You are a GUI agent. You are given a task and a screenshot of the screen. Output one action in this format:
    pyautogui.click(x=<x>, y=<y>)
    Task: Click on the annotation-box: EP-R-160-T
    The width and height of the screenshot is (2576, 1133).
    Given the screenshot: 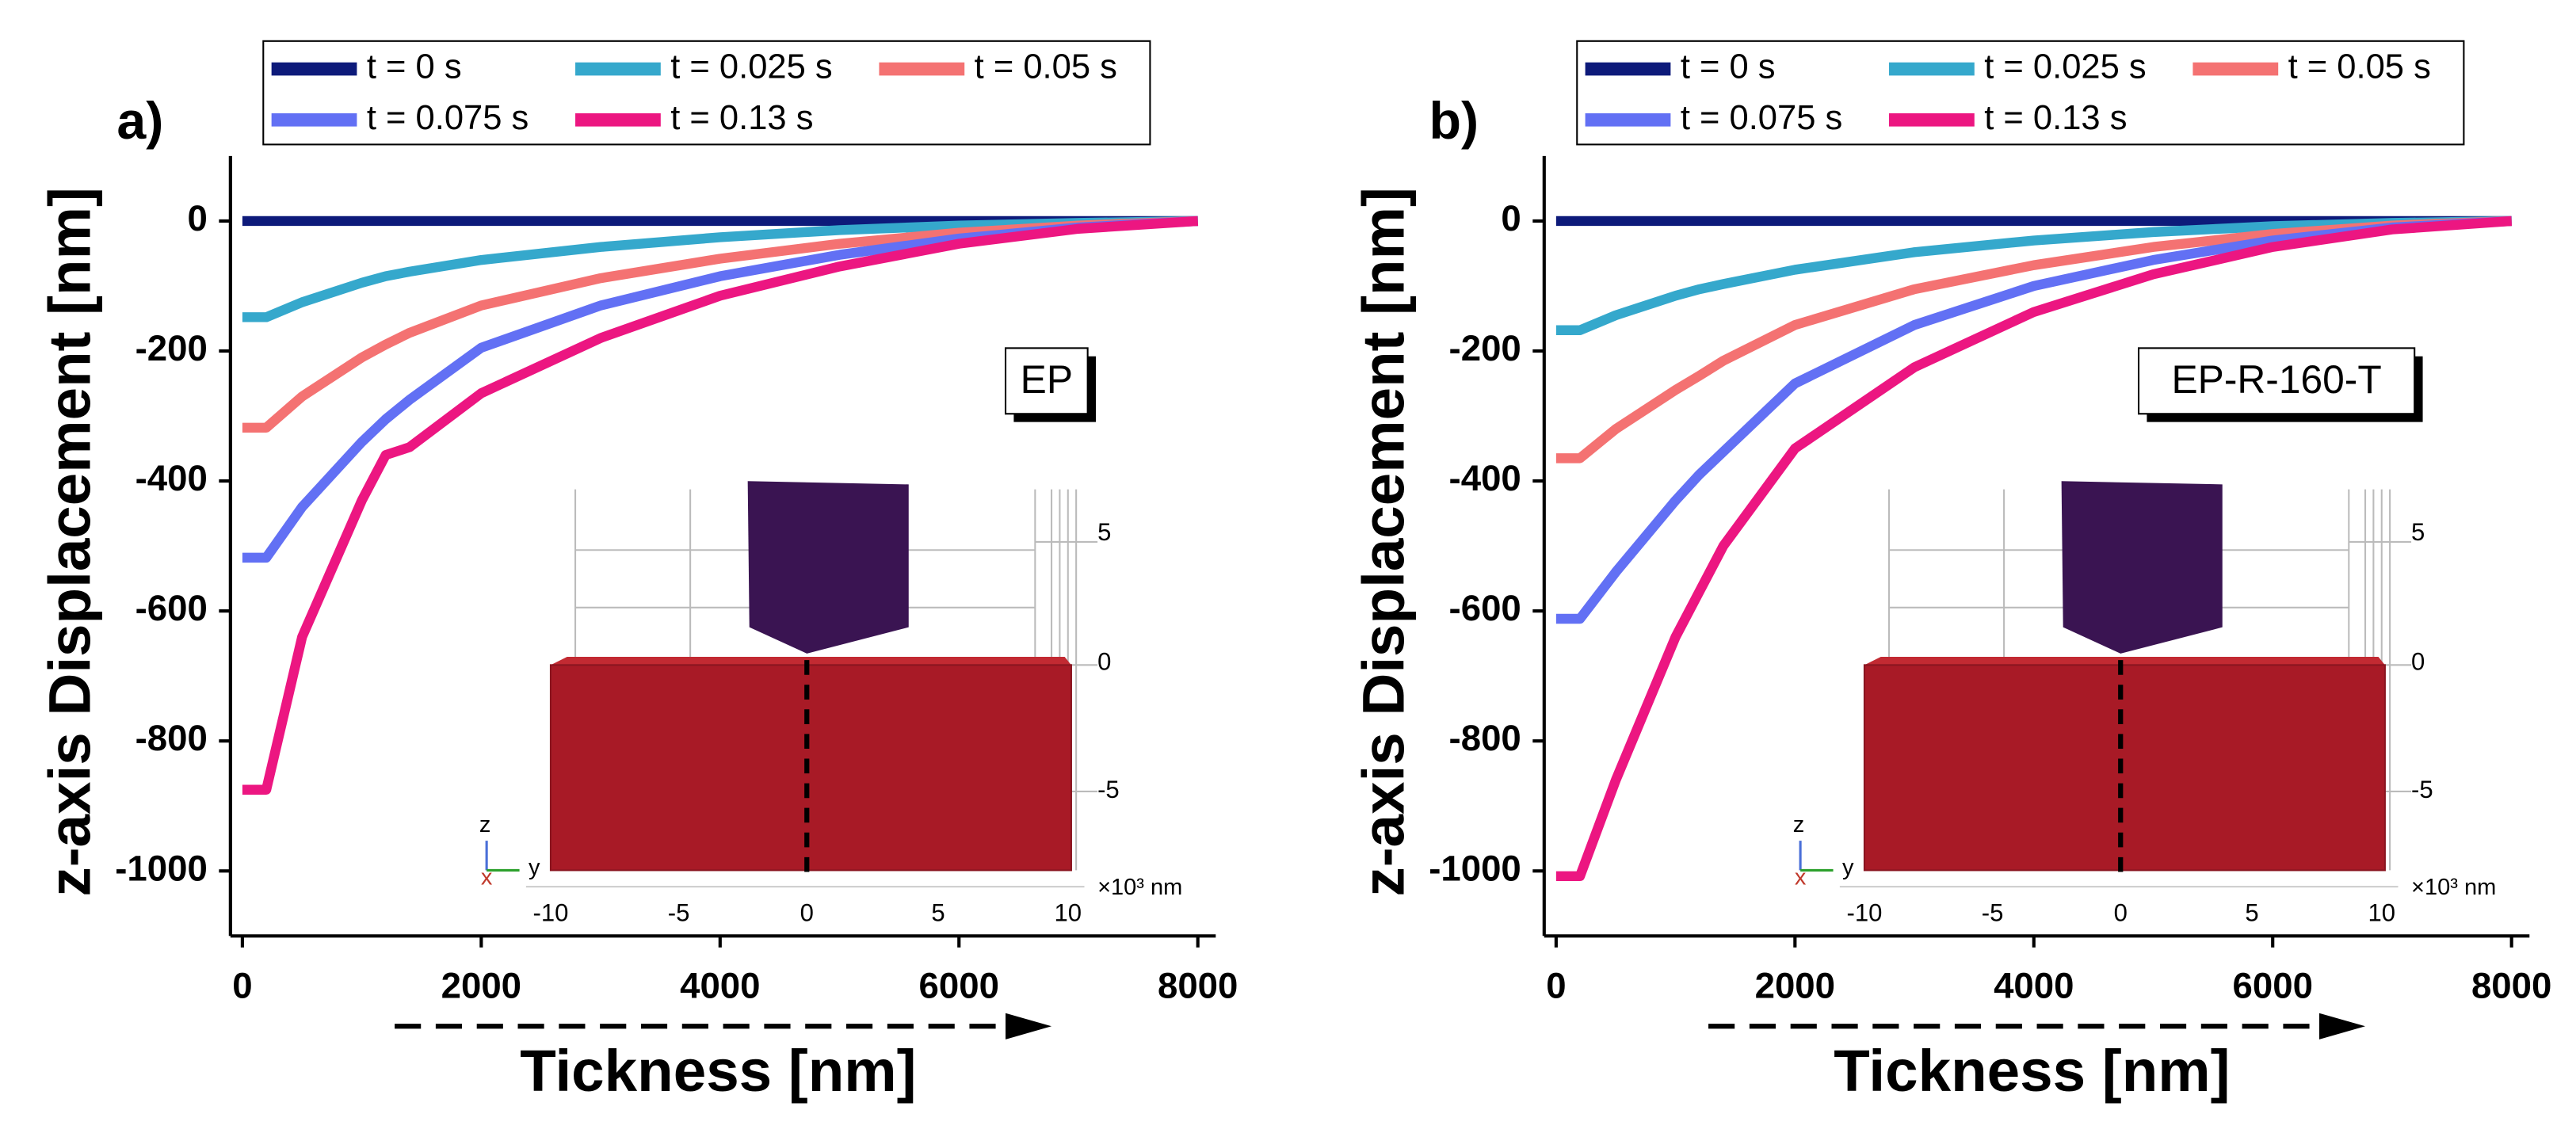 What is the action you would take?
    pyautogui.click(x=2280, y=384)
    